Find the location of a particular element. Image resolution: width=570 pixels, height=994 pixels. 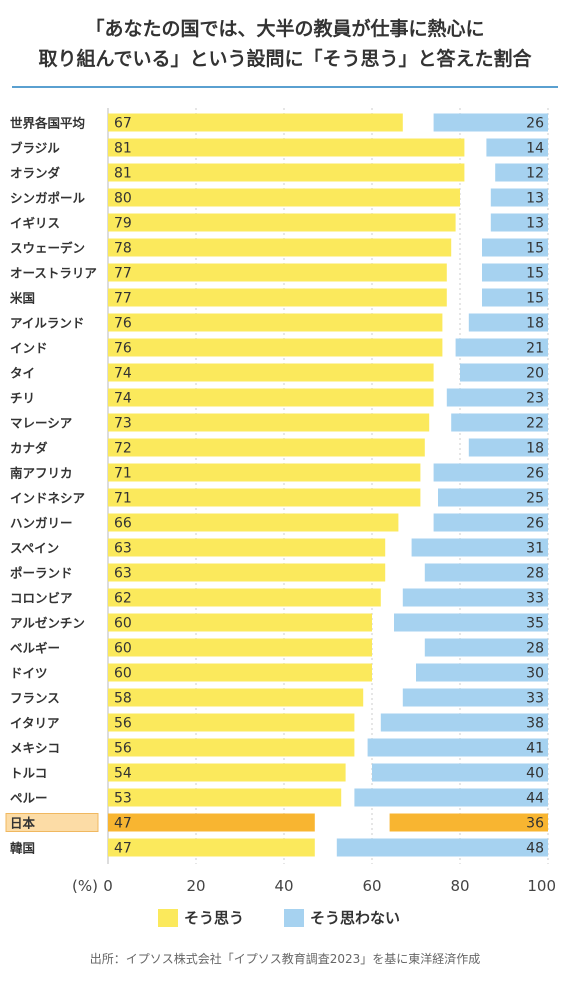

disagree-value-label: 20 is located at coordinates (535, 374).